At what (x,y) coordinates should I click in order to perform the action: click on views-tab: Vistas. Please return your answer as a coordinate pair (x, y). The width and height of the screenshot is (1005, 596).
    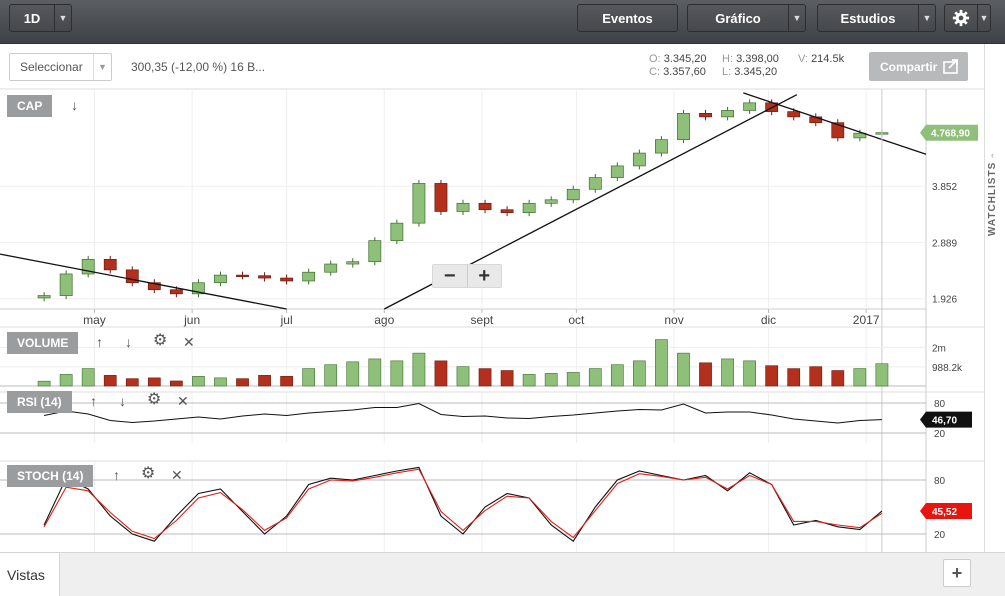
    Looking at the image, I should click on (30, 574).